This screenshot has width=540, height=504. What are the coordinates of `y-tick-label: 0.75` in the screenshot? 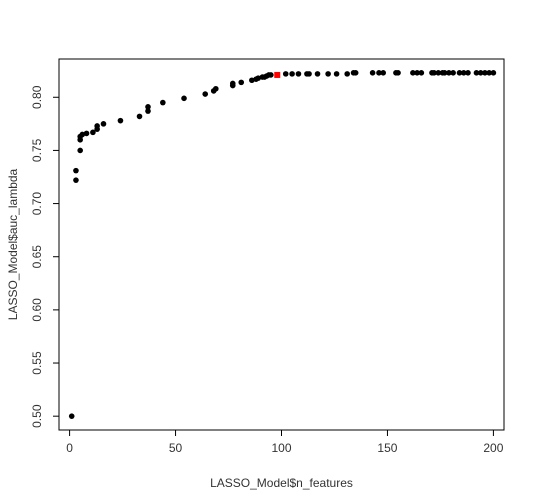 It's located at (37, 150).